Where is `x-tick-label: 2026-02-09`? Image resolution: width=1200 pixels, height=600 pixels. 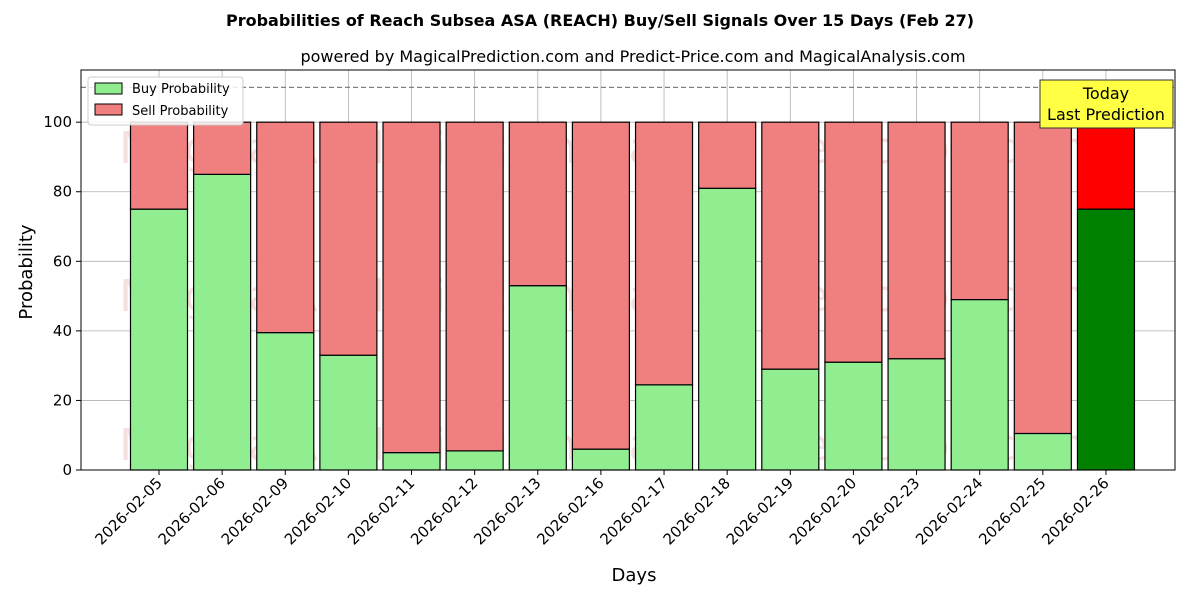
x-tick-label: 2026-02-09 is located at coordinates (255, 511).